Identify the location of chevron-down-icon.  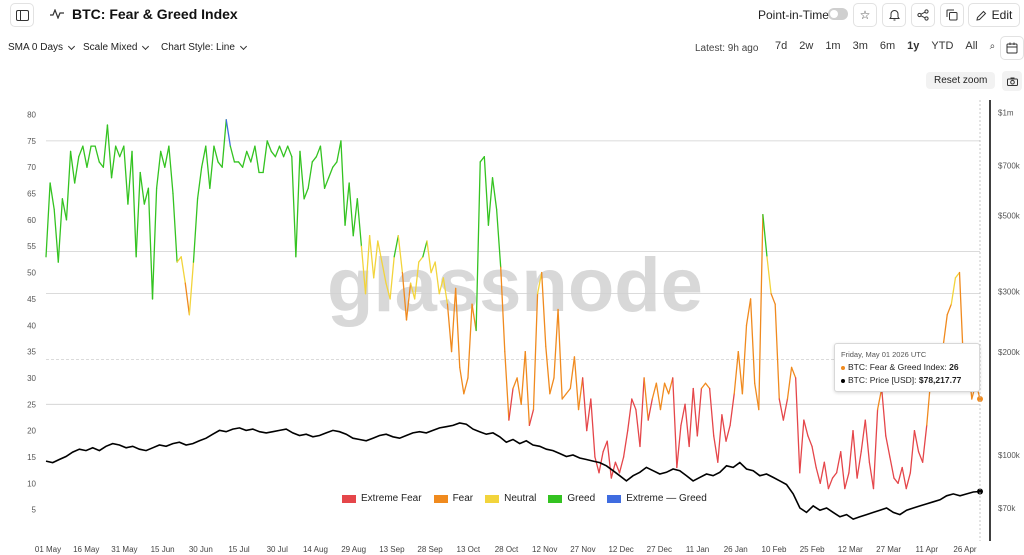
(146, 46).